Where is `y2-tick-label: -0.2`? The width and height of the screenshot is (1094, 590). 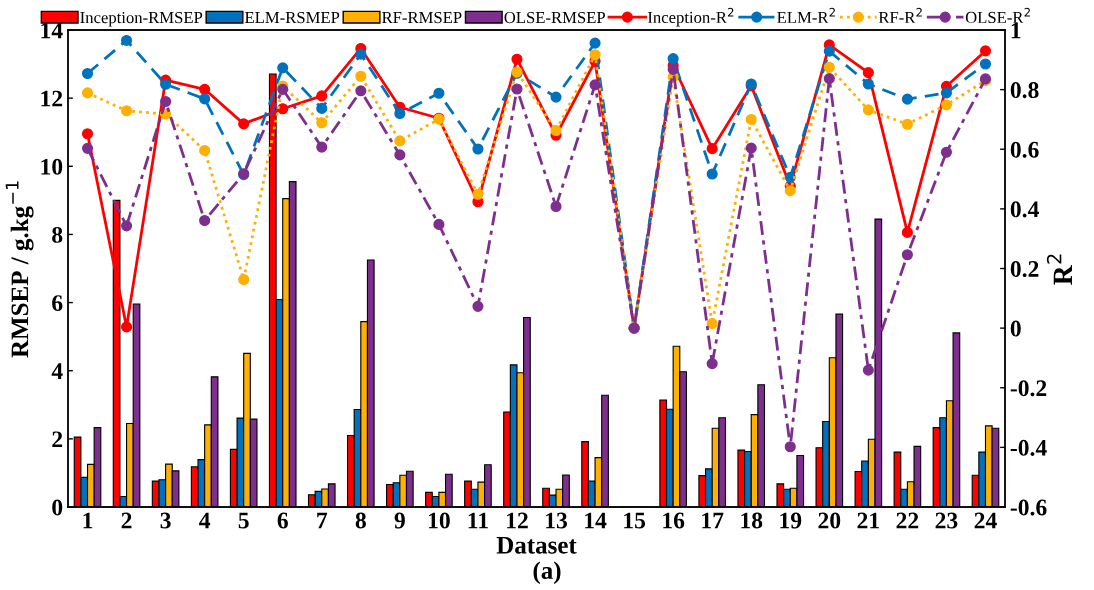 y2-tick-label: -0.2 is located at coordinates (1028, 388).